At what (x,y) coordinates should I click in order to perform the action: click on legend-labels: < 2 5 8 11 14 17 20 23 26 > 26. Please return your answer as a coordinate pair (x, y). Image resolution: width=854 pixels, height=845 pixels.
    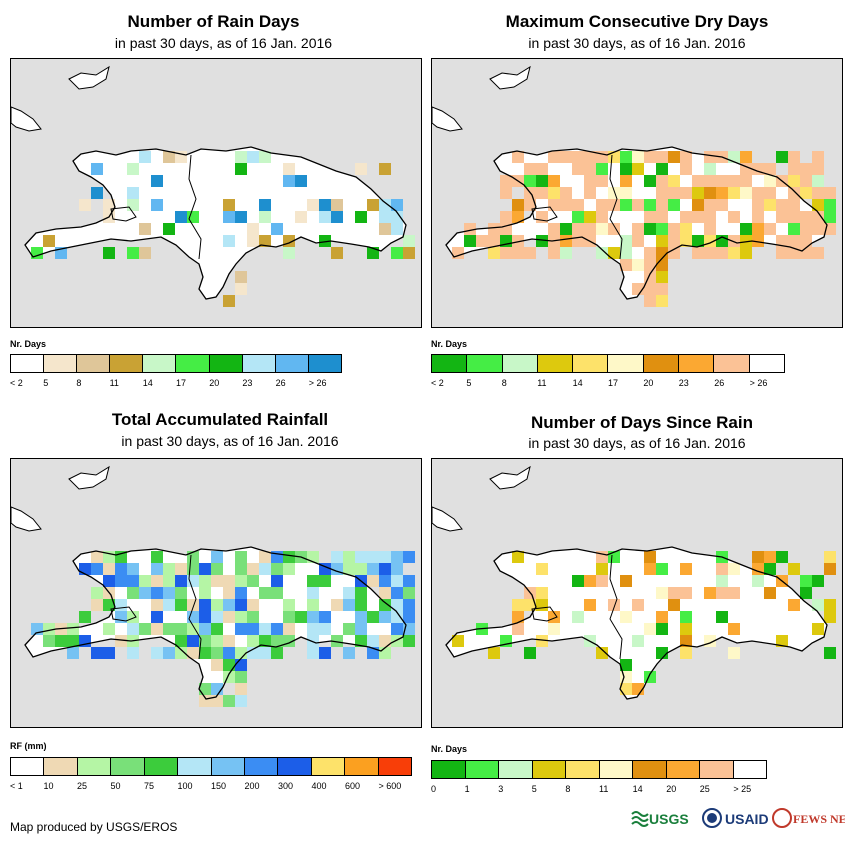
    Looking at the image, I should click on (608, 384).